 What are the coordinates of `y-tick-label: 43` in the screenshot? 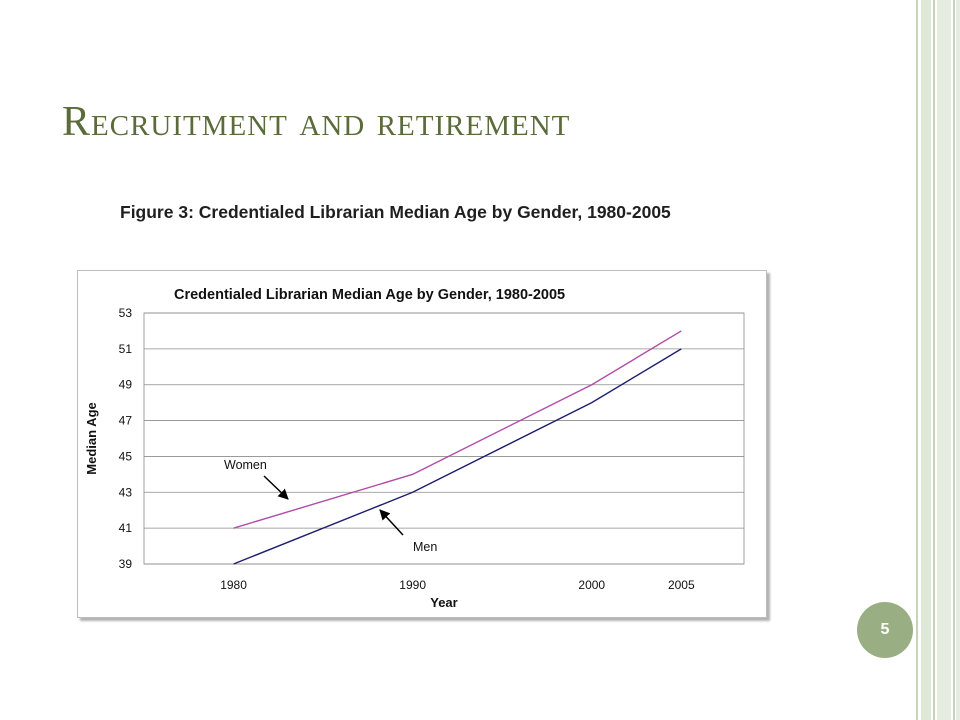 It's located at (126, 492).